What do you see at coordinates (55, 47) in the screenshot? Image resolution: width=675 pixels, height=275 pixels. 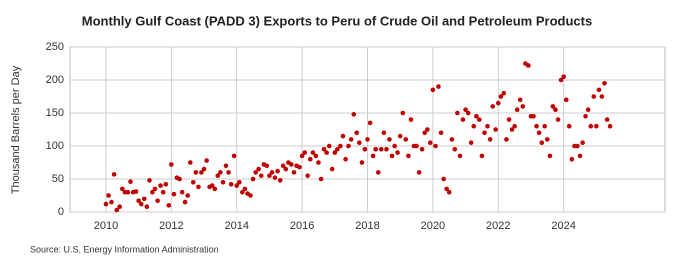 I see `y-tick-label: 250` at bounding box center [55, 47].